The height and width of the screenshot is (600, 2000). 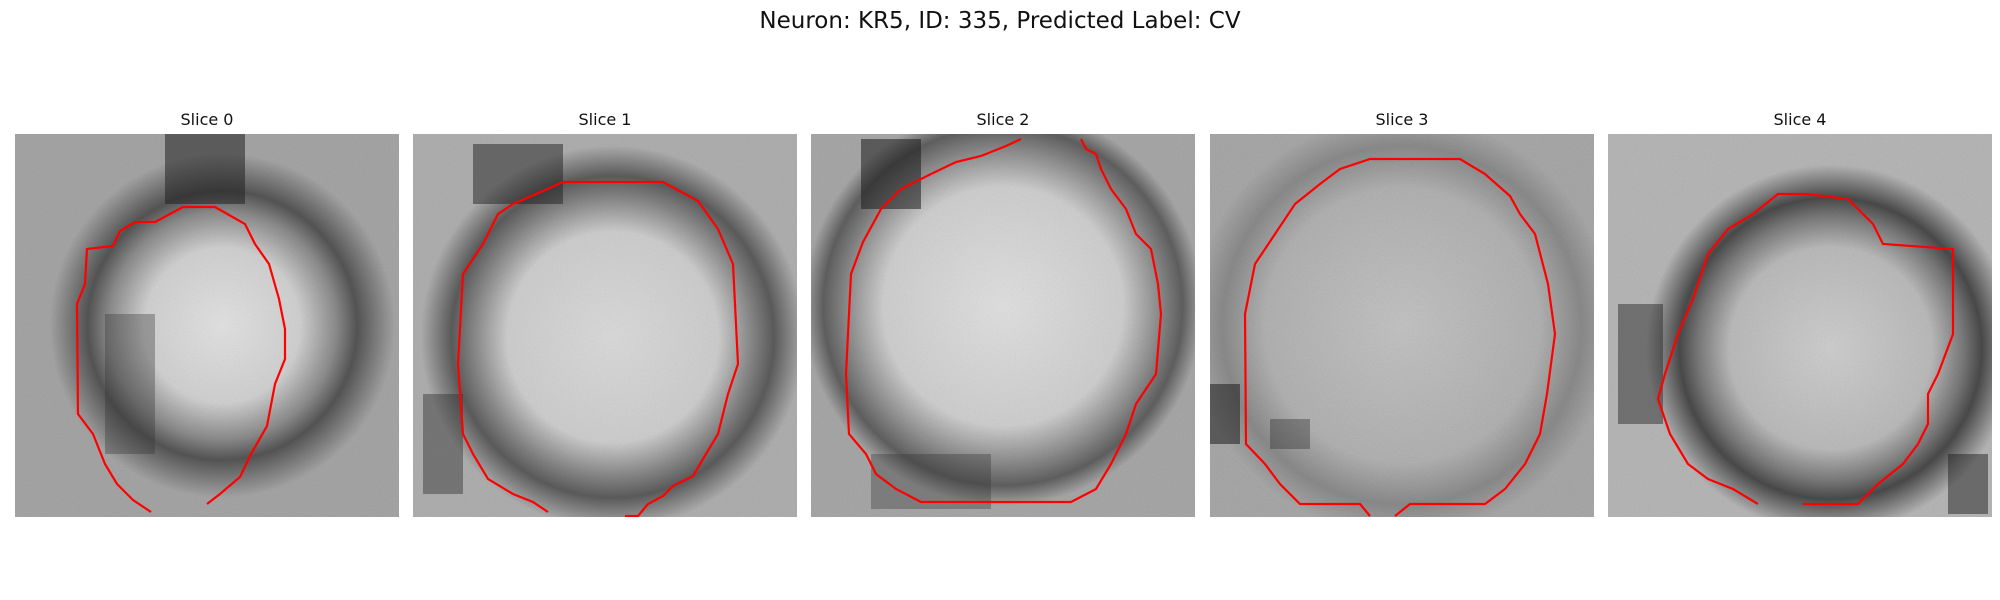 I want to click on slice-0-canvas, so click(x=207, y=325).